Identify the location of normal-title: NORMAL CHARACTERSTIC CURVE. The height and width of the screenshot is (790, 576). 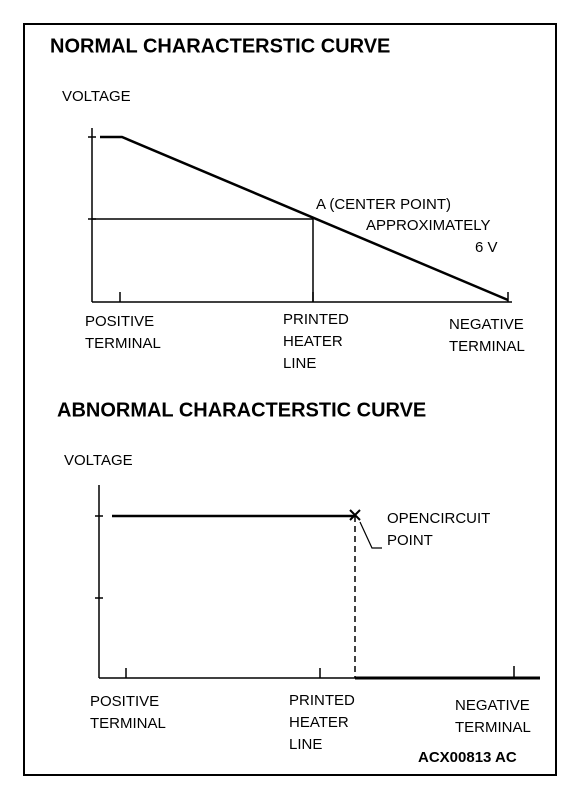
(220, 46).